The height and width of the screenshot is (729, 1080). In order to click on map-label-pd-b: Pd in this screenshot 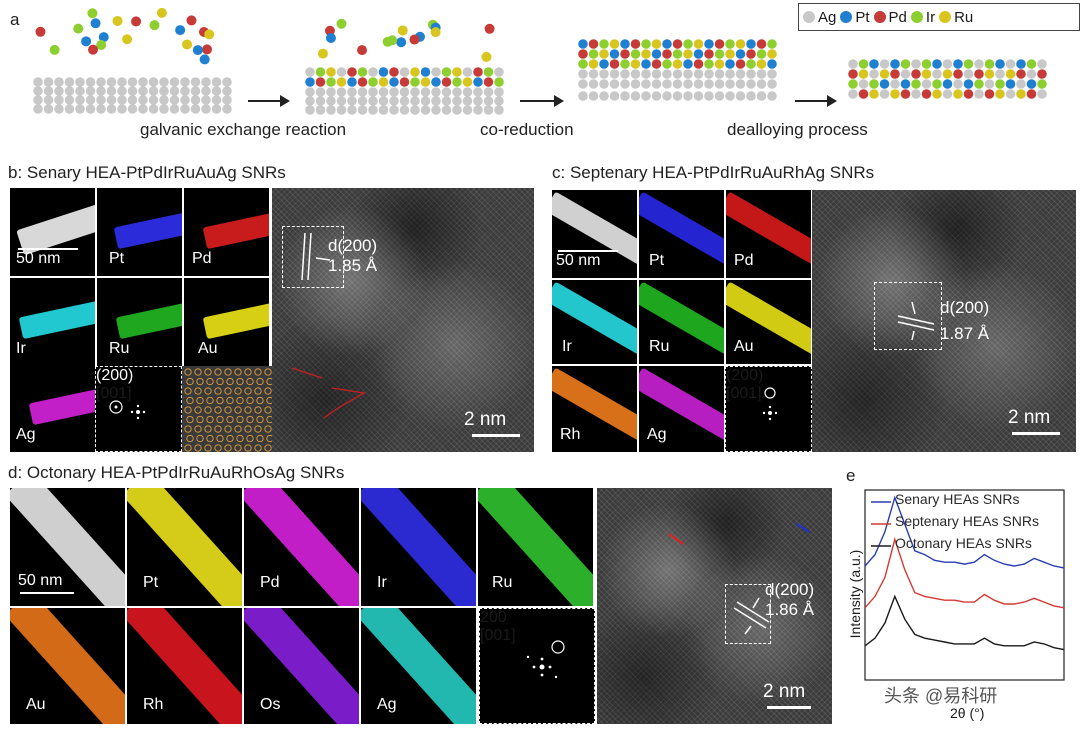, I will do `click(202, 258)`.